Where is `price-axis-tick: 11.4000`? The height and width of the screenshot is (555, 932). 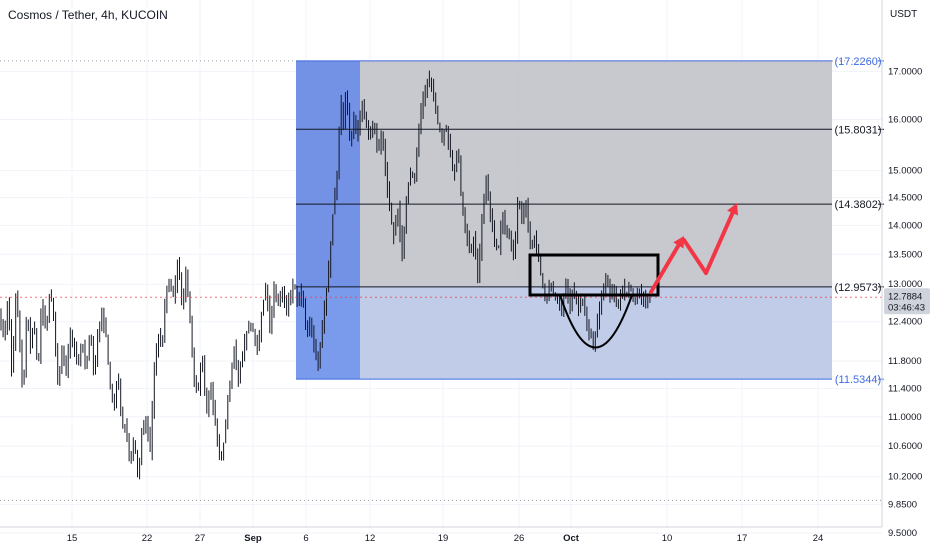 price-axis-tick: 11.4000 is located at coordinates (905, 388).